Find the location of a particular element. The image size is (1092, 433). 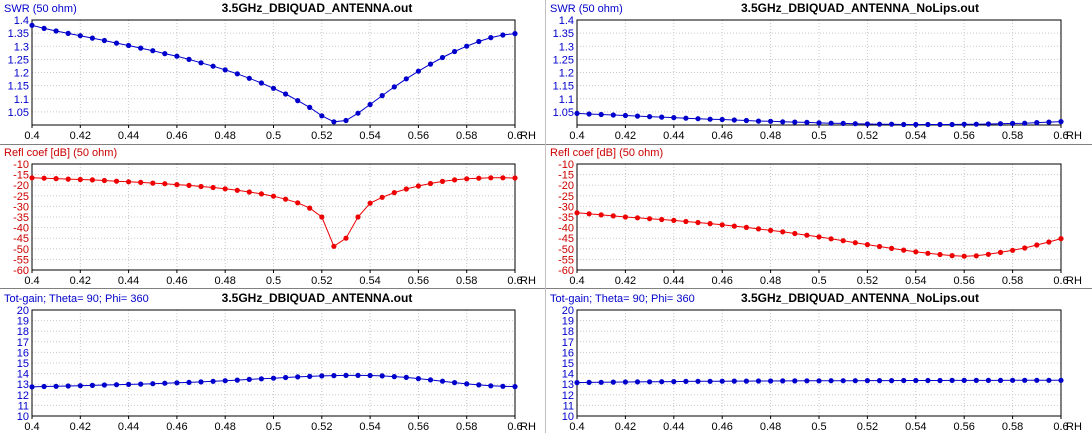

plot-frame is located at coordinates (819, 363).